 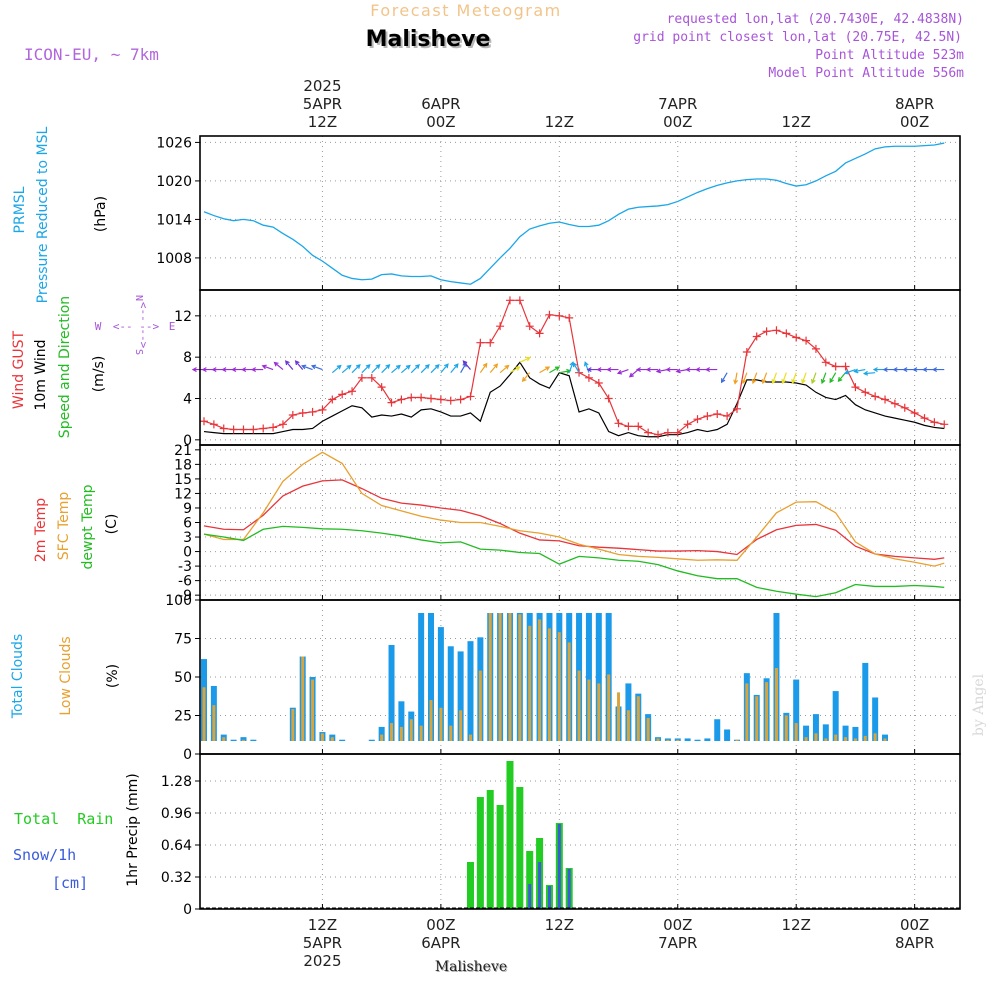 I want to click on compass-s: S, so click(x=138, y=352).